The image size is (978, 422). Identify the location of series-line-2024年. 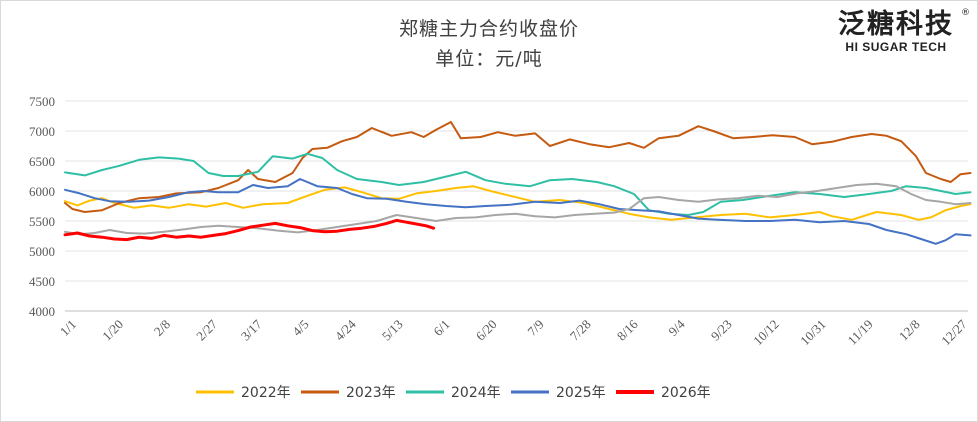
(518, 184).